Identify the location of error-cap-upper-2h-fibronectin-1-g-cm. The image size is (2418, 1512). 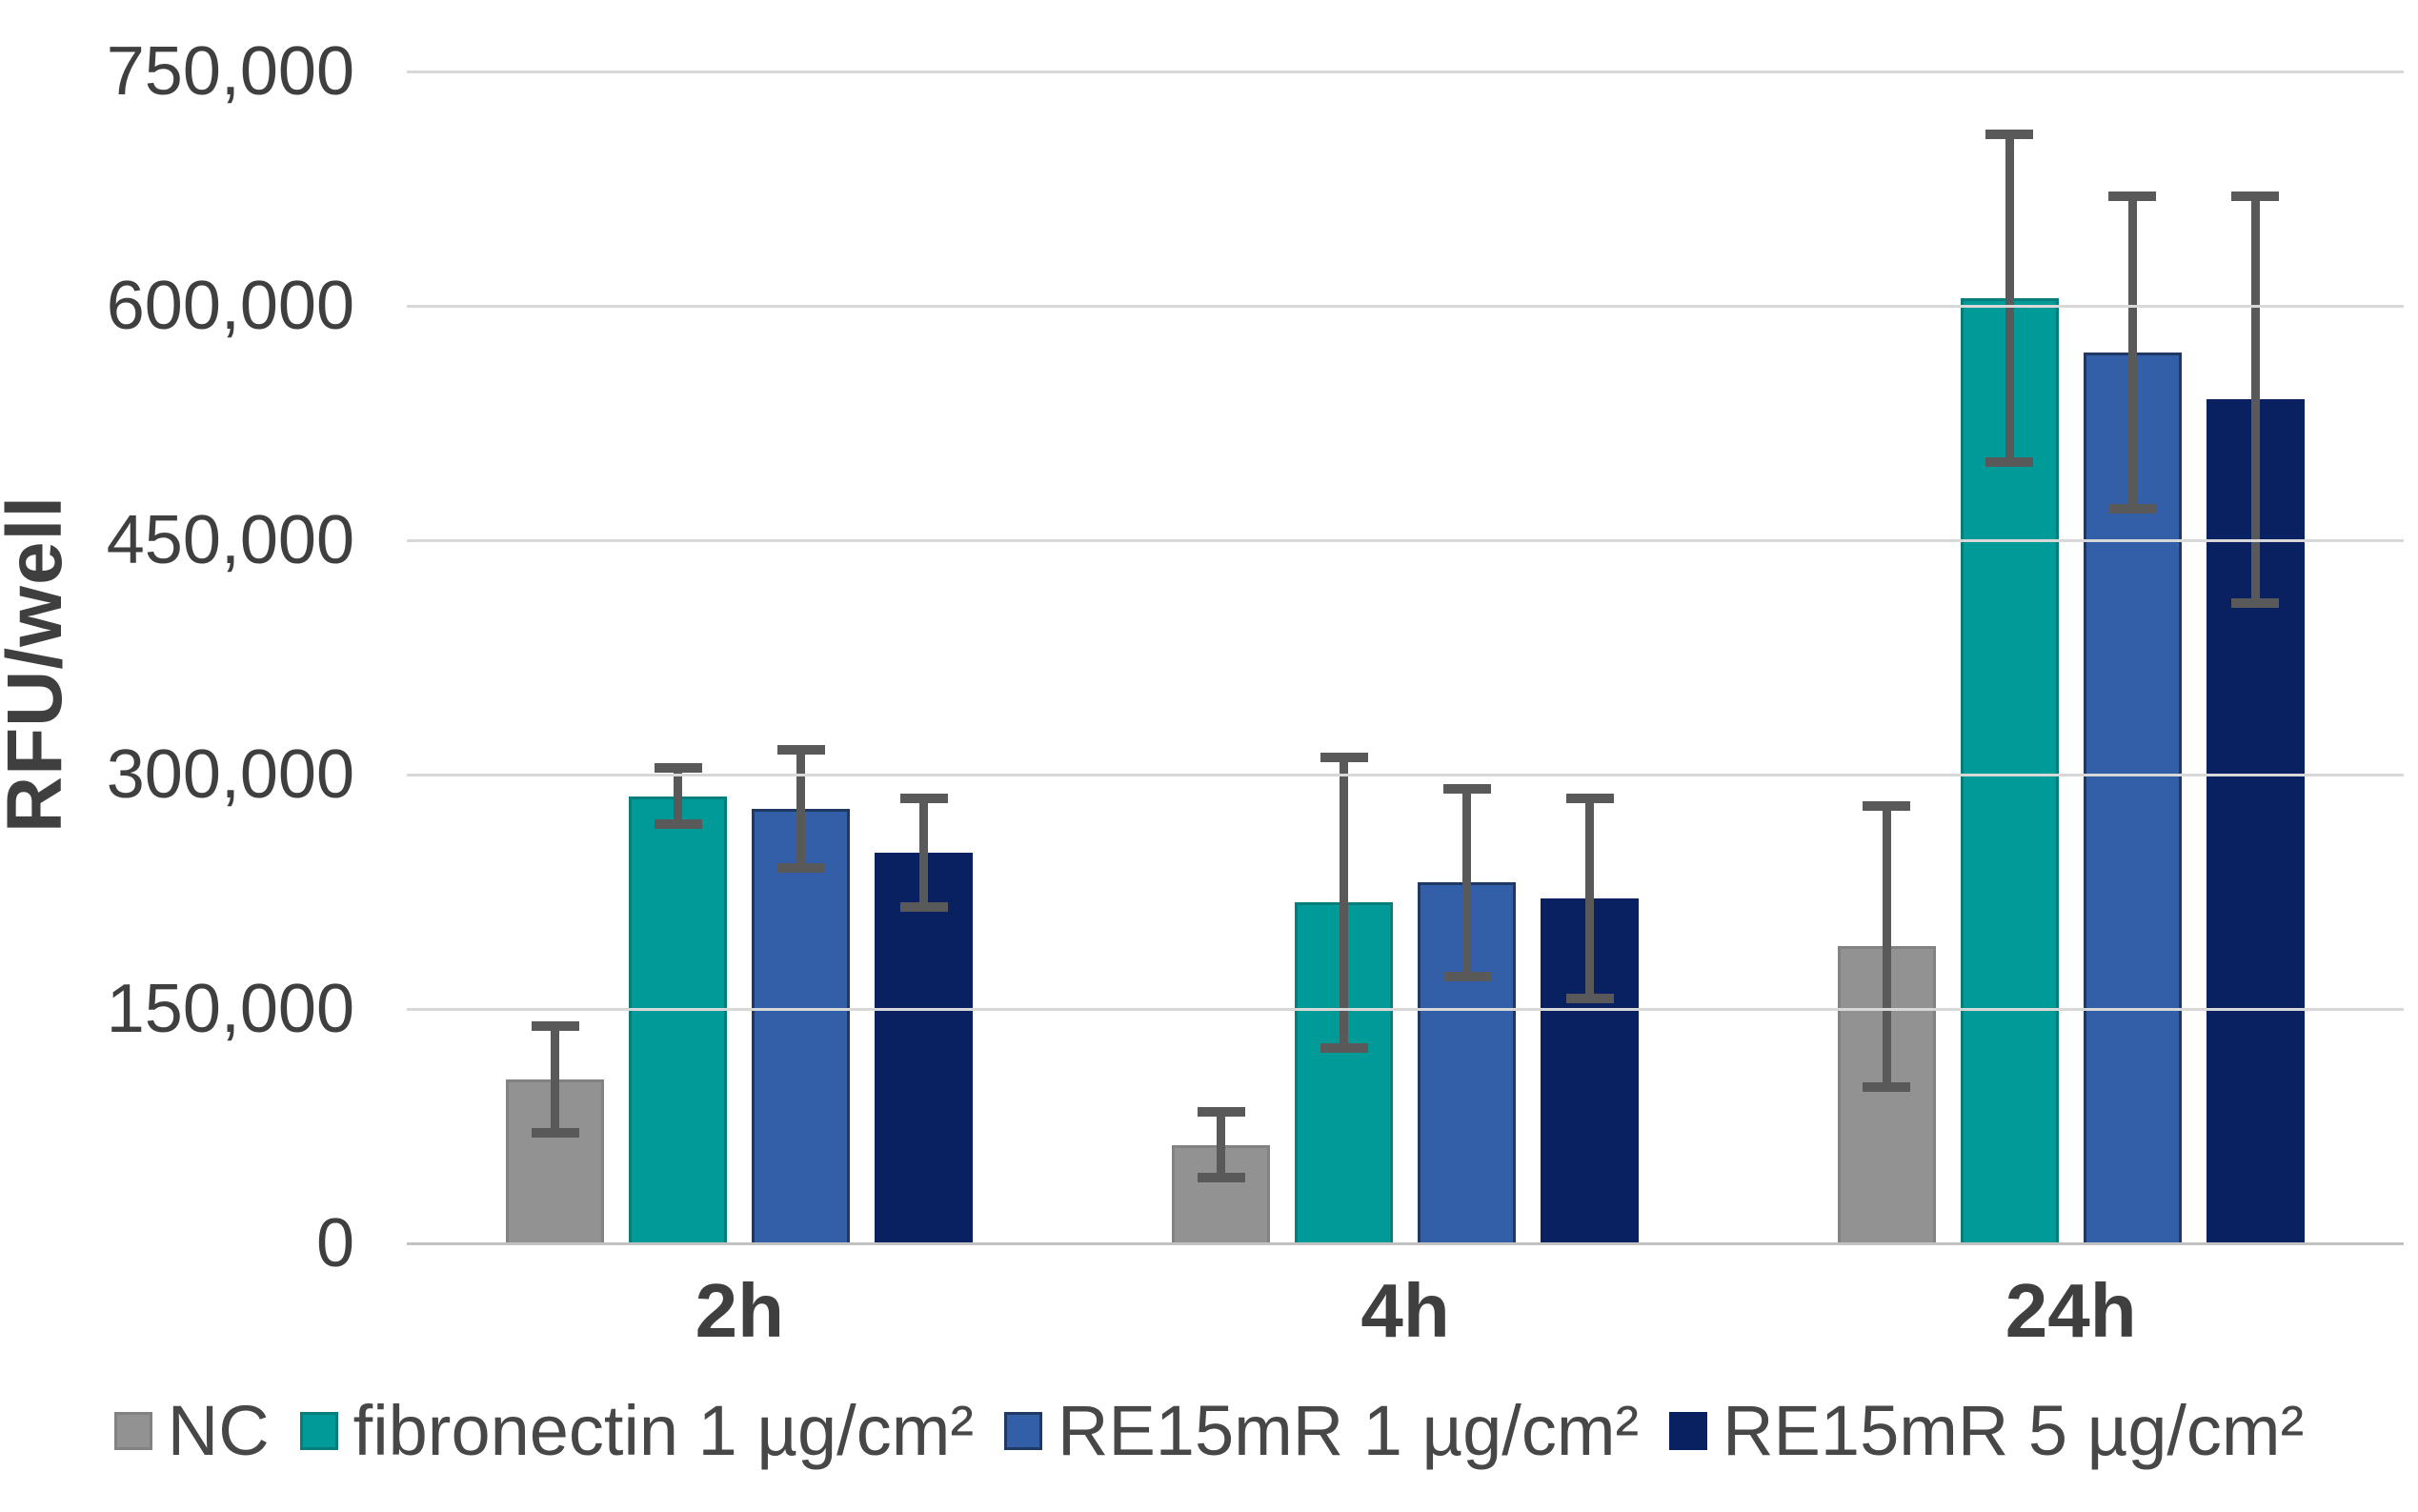
(678, 769).